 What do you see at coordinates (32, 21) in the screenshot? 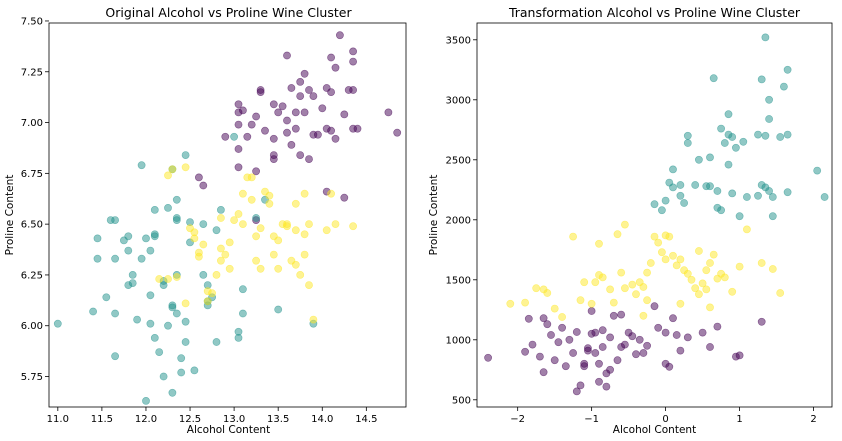
I see `y-tick-label: 7.50` at bounding box center [32, 21].